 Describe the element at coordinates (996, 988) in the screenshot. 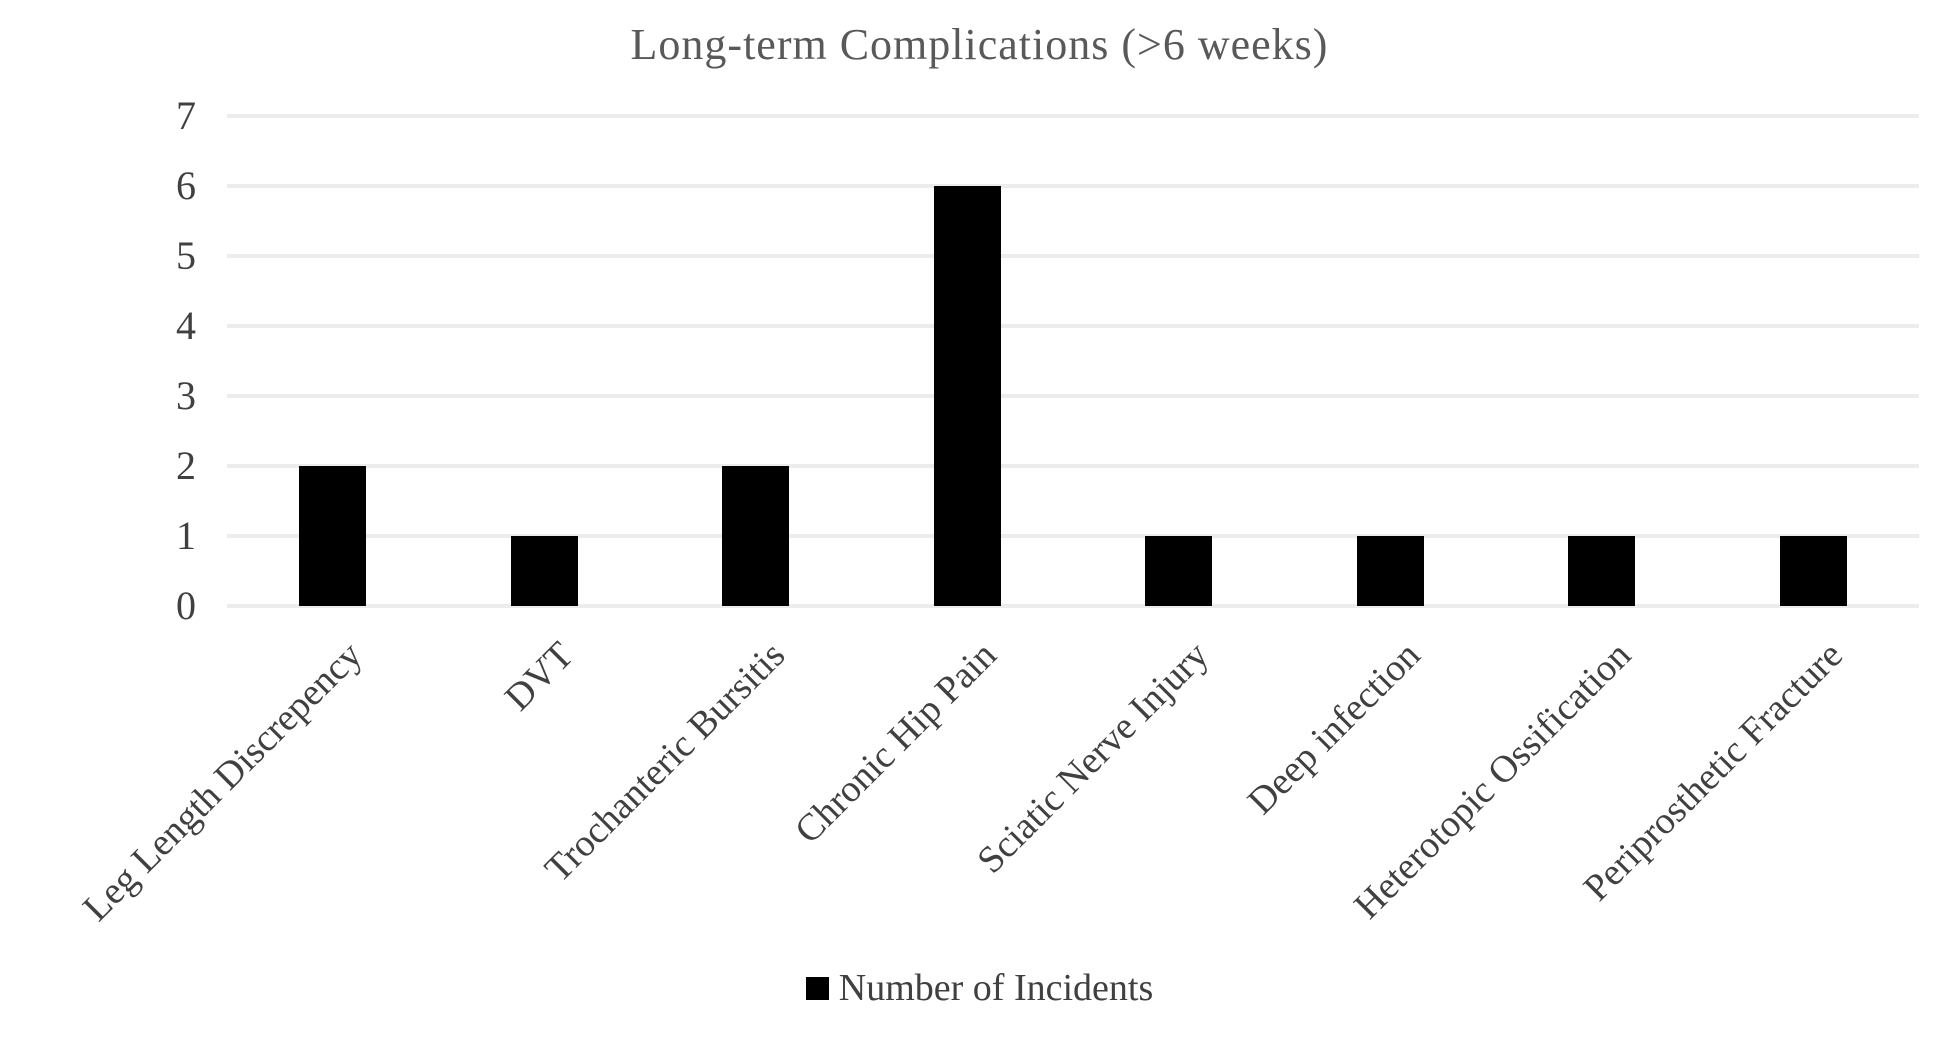

I see `legend-label: Number of Incidents` at that location.